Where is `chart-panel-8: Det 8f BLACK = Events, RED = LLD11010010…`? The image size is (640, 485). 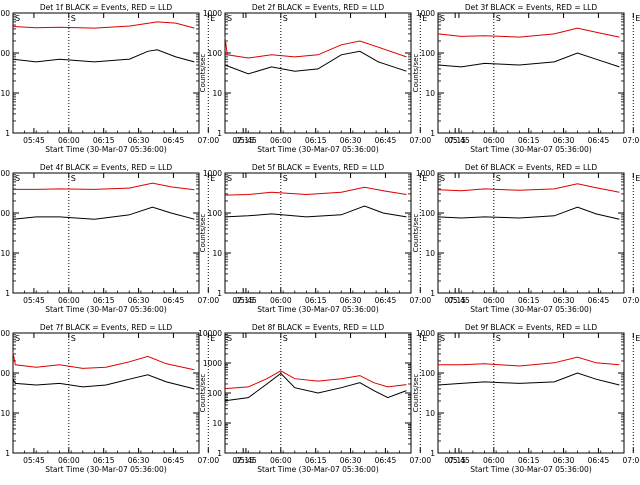
chart-panel-8: Det 8f BLACK = Events, RED = LLD11010010… is located at coordinates (332, 398).